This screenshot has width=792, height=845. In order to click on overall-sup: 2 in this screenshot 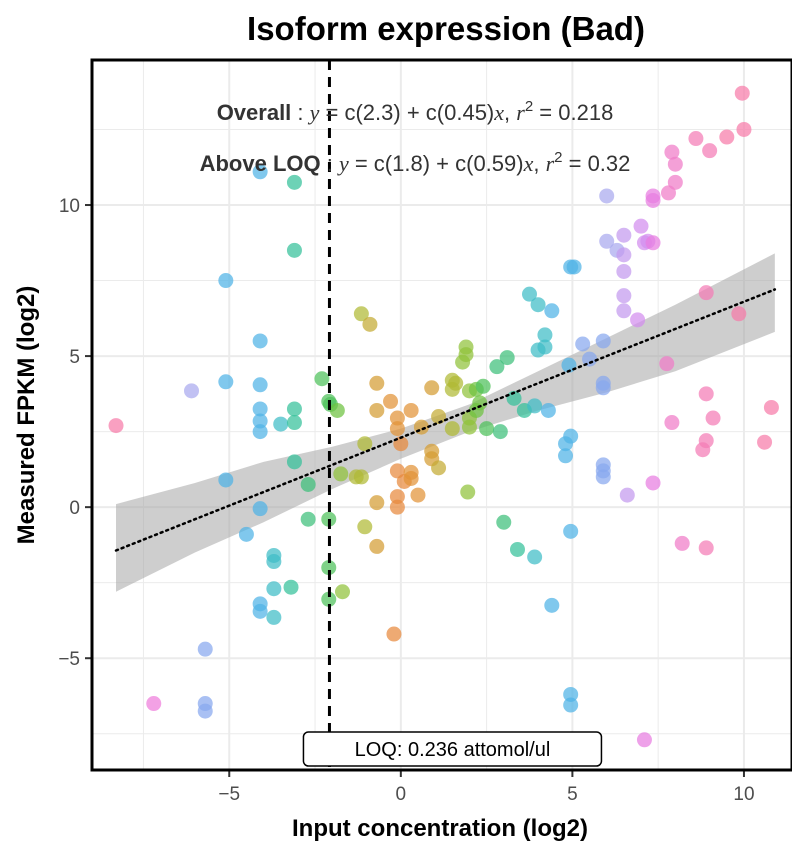, I will do `click(529, 106)`.